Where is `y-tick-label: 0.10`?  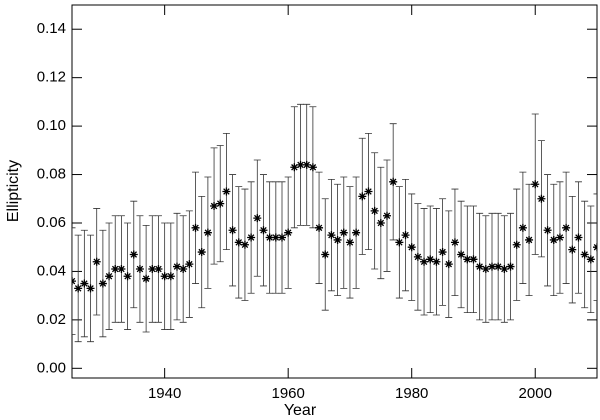 y-tick-label: 0.10 is located at coordinates (51, 125).